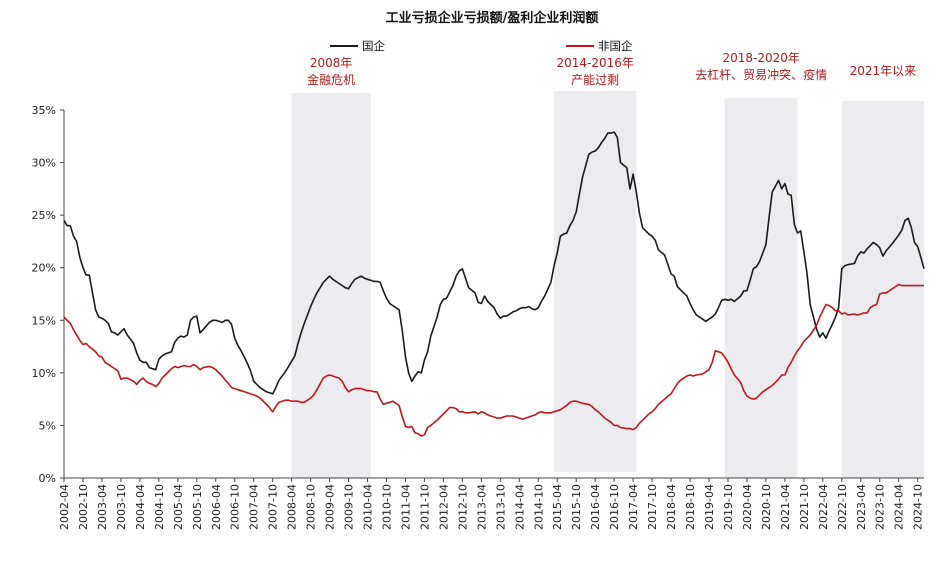 The width and height of the screenshot is (948, 570). I want to click on x-tick-label: 2019-04, so click(709, 507).